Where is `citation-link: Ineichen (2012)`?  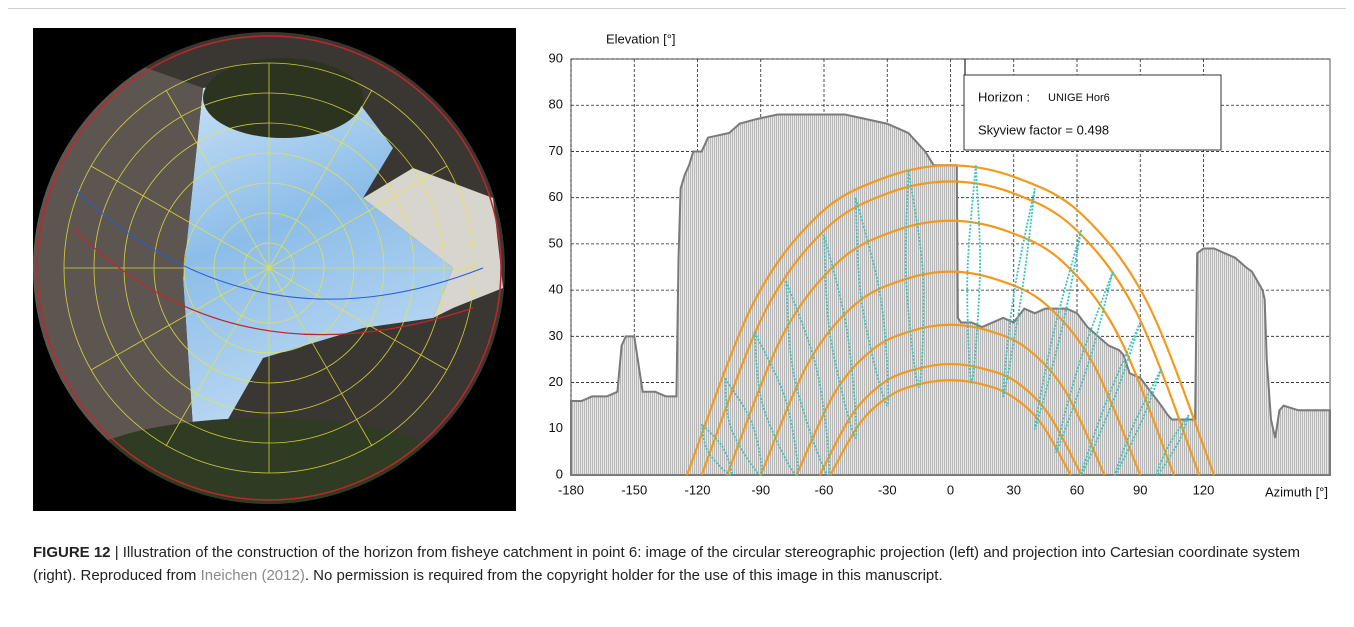 citation-link: Ineichen (2012) is located at coordinates (252, 575).